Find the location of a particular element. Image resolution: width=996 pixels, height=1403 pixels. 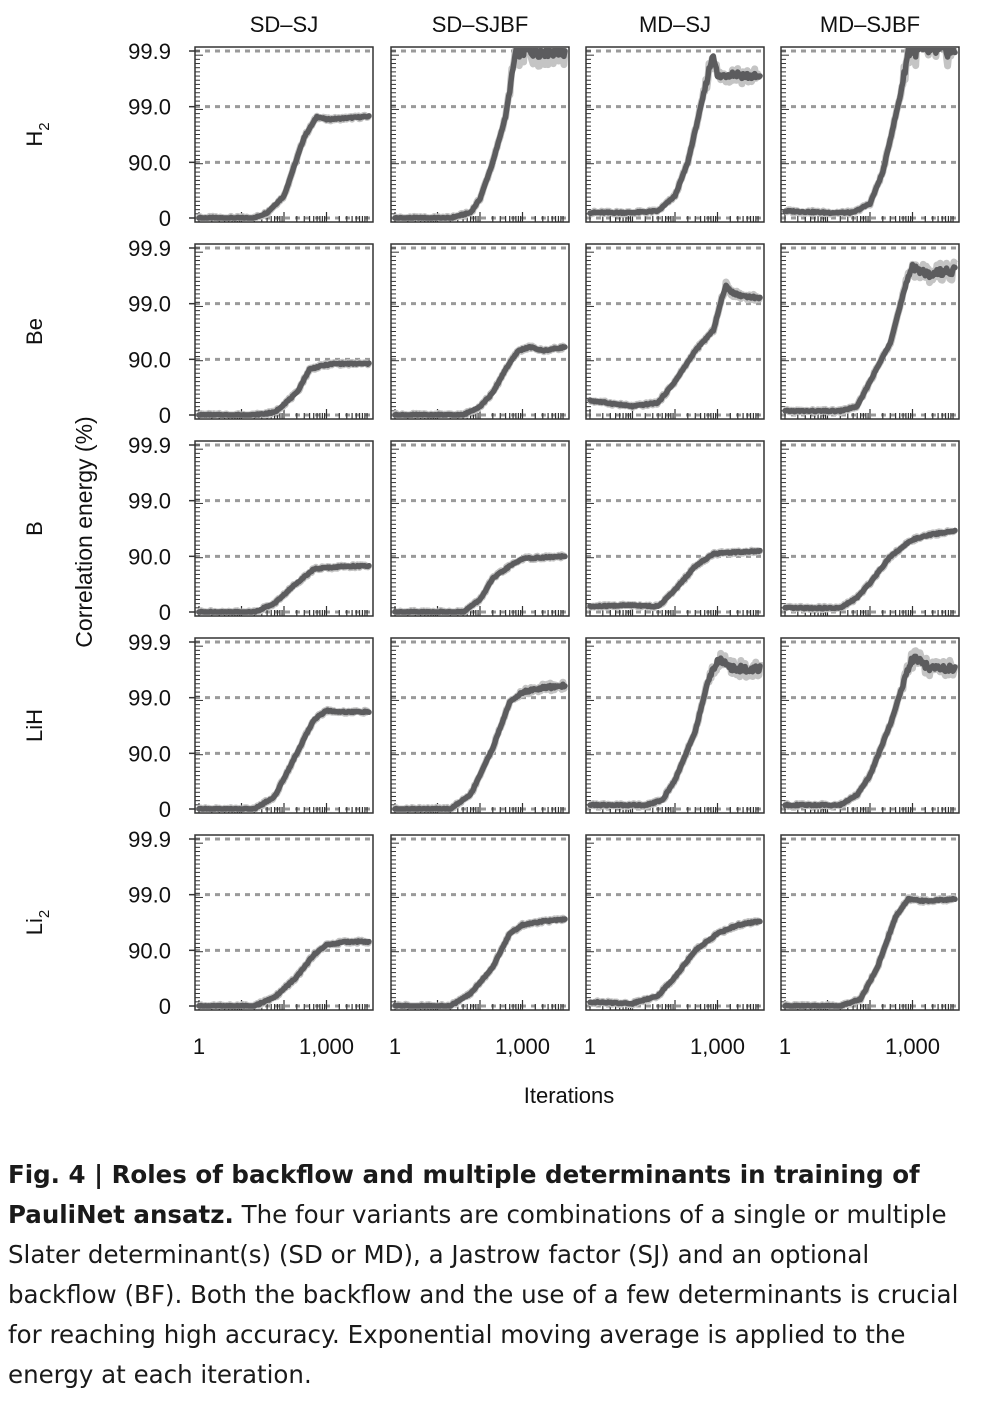

row-label-base: H is located at coordinates (34, 139).